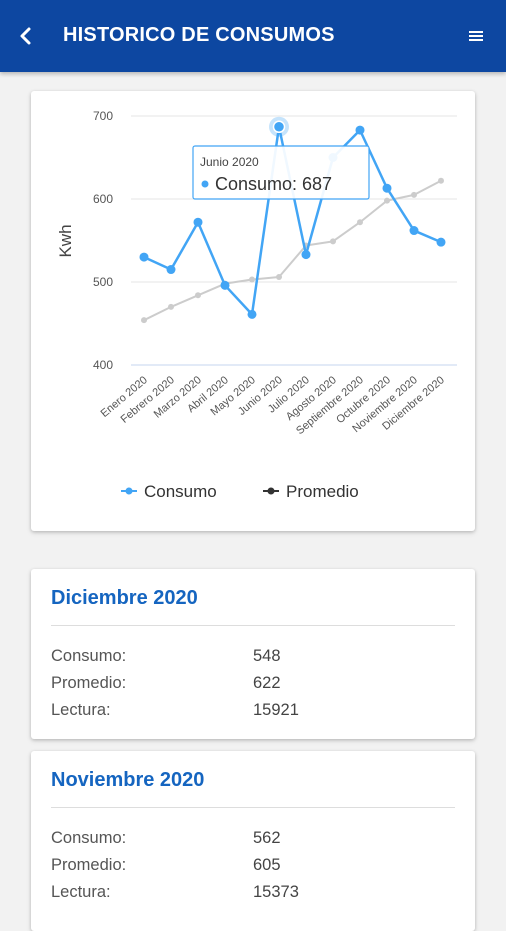  What do you see at coordinates (103, 365) in the screenshot?
I see `y-tick-label: 400` at bounding box center [103, 365].